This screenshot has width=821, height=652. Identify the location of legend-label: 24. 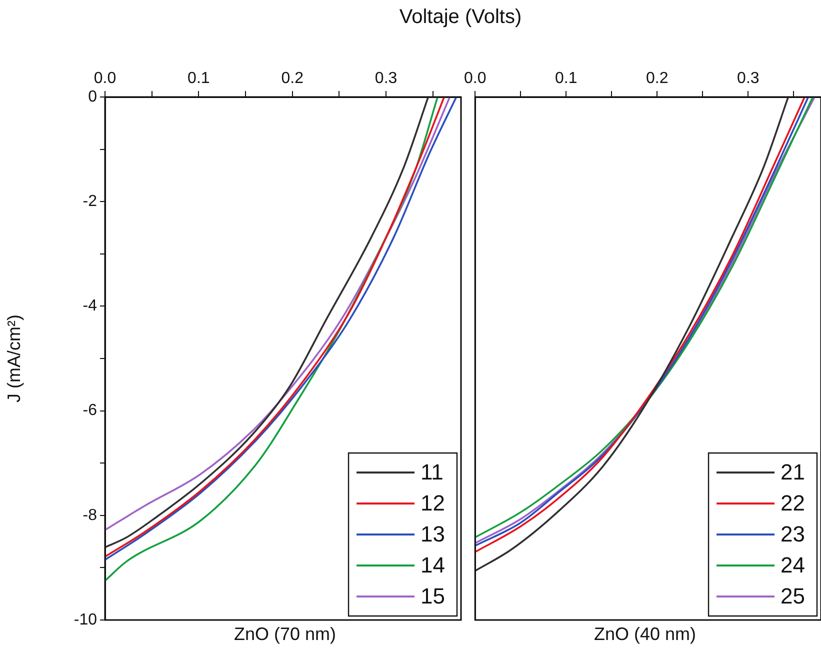
(793, 565).